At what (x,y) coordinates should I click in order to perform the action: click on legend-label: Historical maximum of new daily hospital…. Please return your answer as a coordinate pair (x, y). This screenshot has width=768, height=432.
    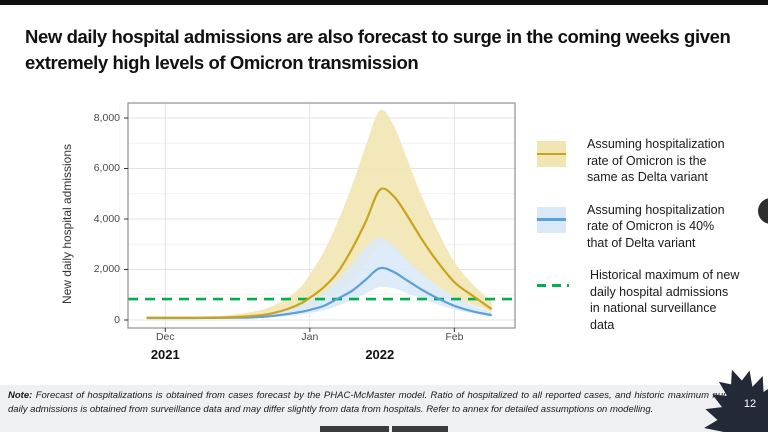
    Looking at the image, I should click on (665, 300).